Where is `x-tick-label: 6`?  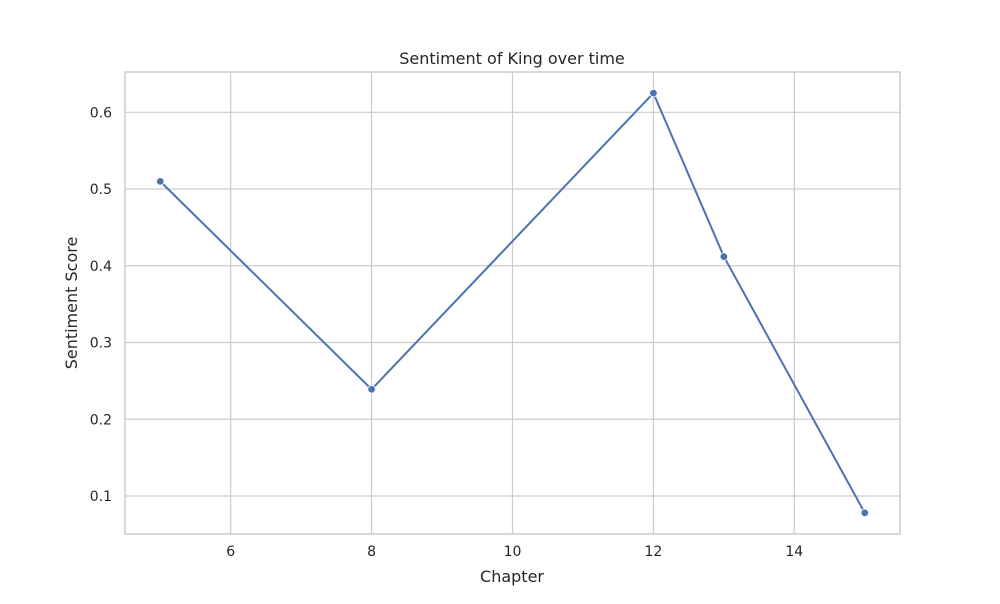 x-tick-label: 6 is located at coordinates (230, 552).